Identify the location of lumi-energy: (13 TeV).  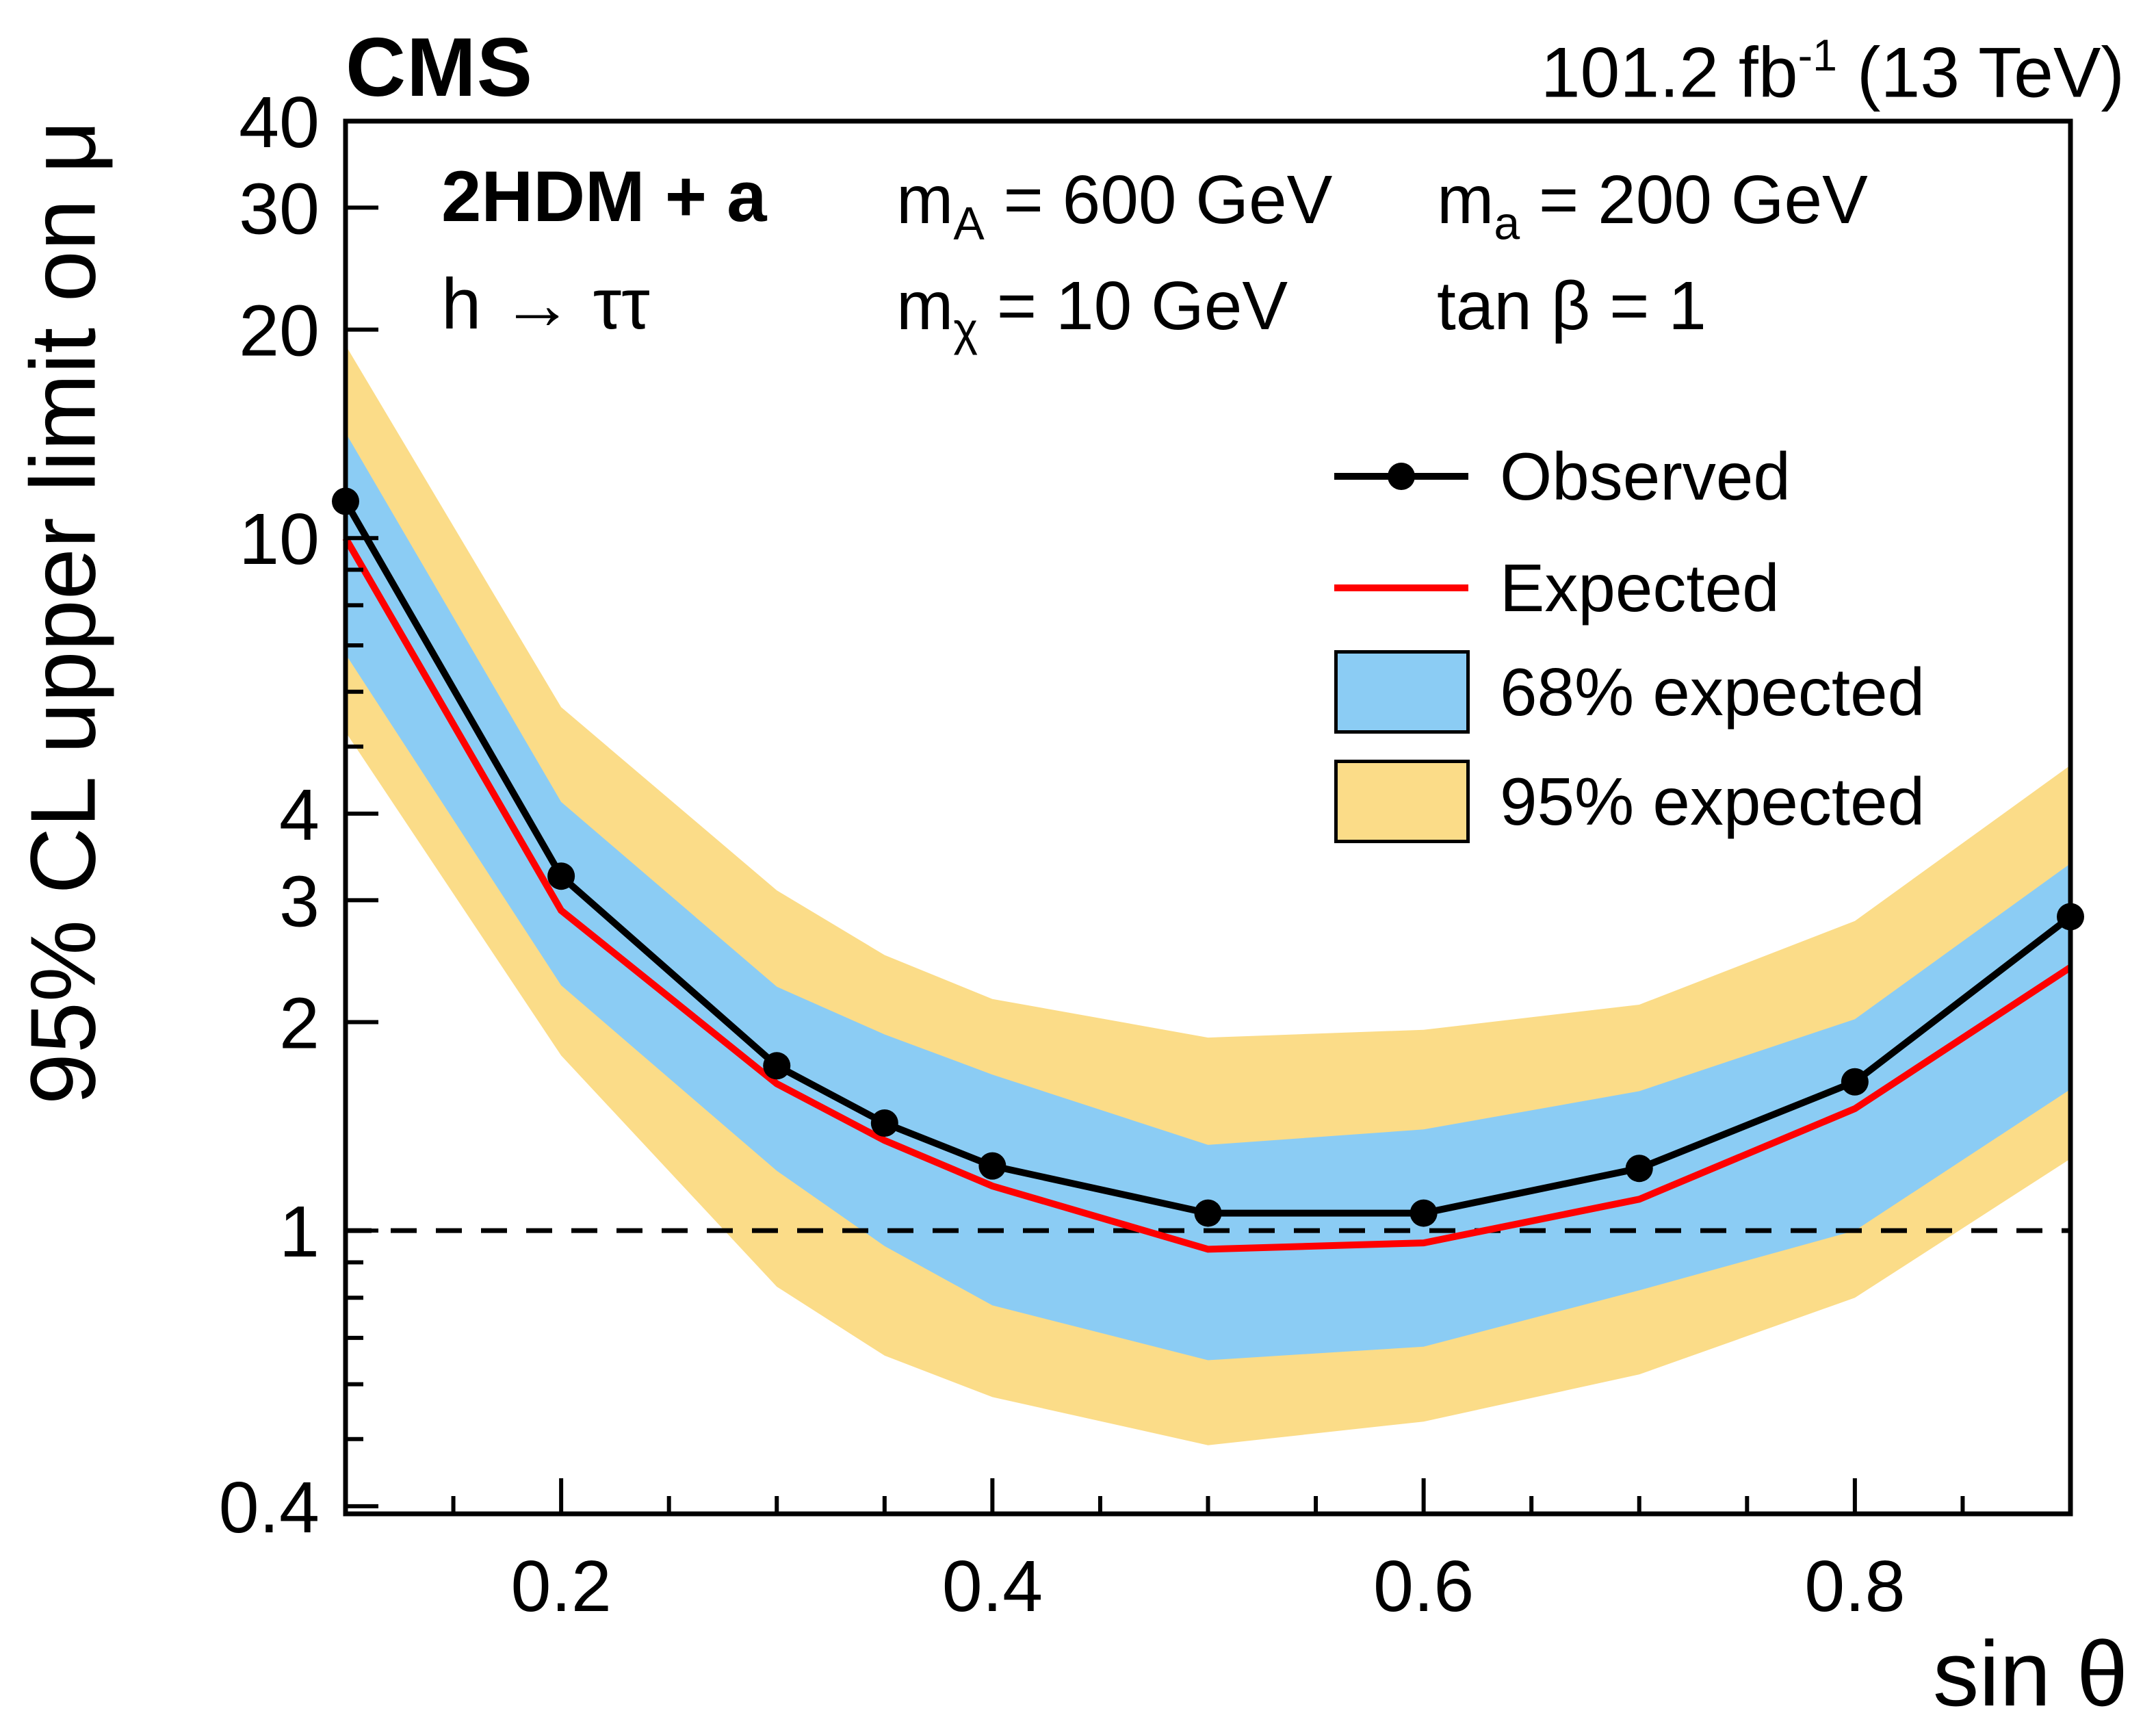
(1980, 73).